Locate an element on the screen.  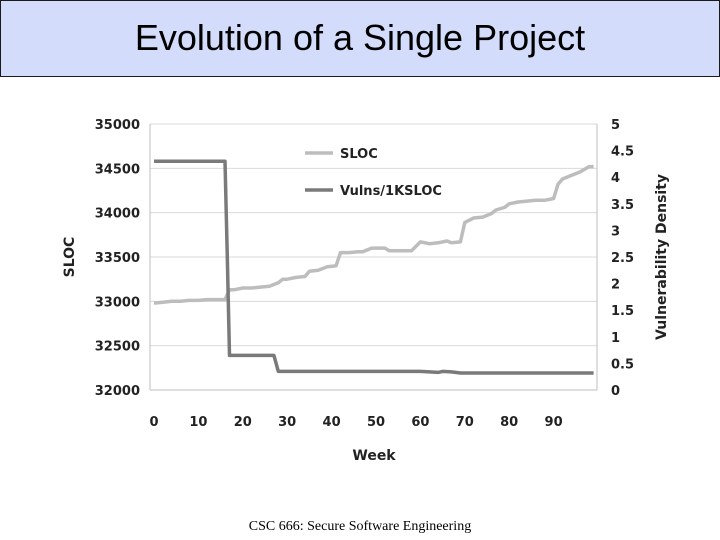
y-axis-label: SLOC is located at coordinates (70, 257).